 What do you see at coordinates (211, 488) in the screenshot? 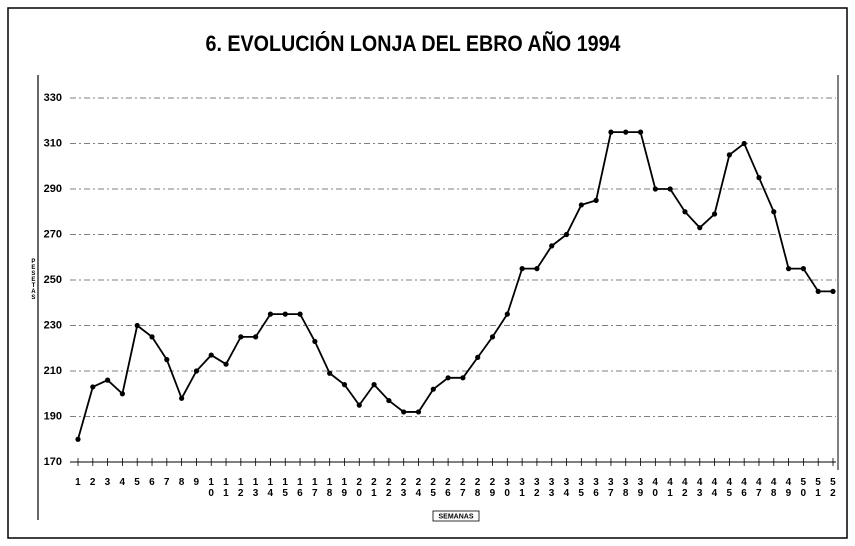
I see `x-tick-label: 10` at bounding box center [211, 488].